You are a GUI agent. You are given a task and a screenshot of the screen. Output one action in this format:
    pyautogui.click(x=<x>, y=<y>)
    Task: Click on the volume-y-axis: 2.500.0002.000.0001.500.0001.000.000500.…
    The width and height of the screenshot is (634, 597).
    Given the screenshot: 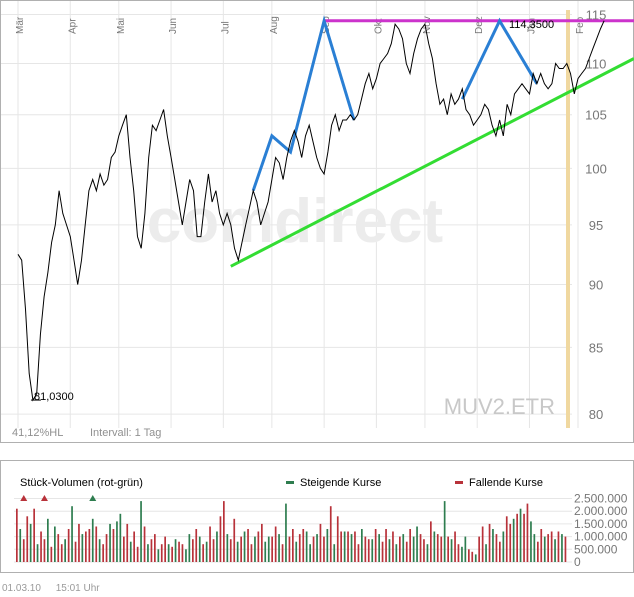 What is the action you would take?
    pyautogui.click(x=601, y=530)
    